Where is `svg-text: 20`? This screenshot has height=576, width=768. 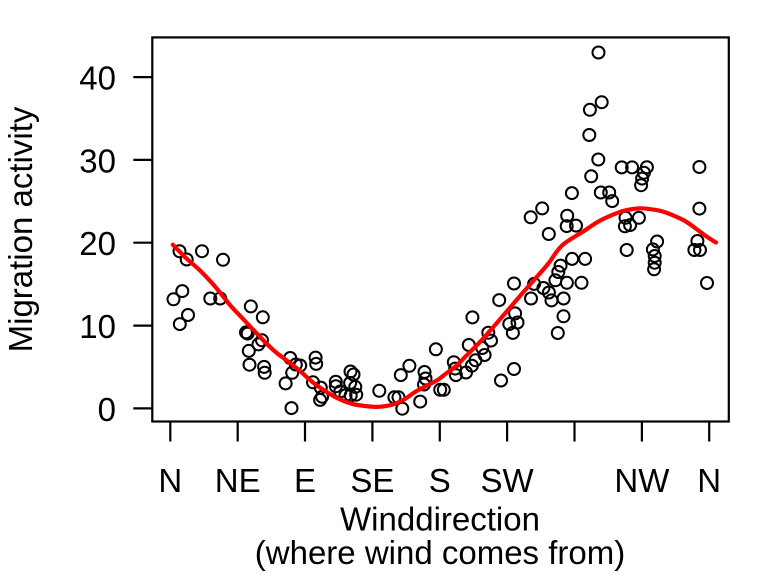 svg-text: 20 is located at coordinates (97, 243).